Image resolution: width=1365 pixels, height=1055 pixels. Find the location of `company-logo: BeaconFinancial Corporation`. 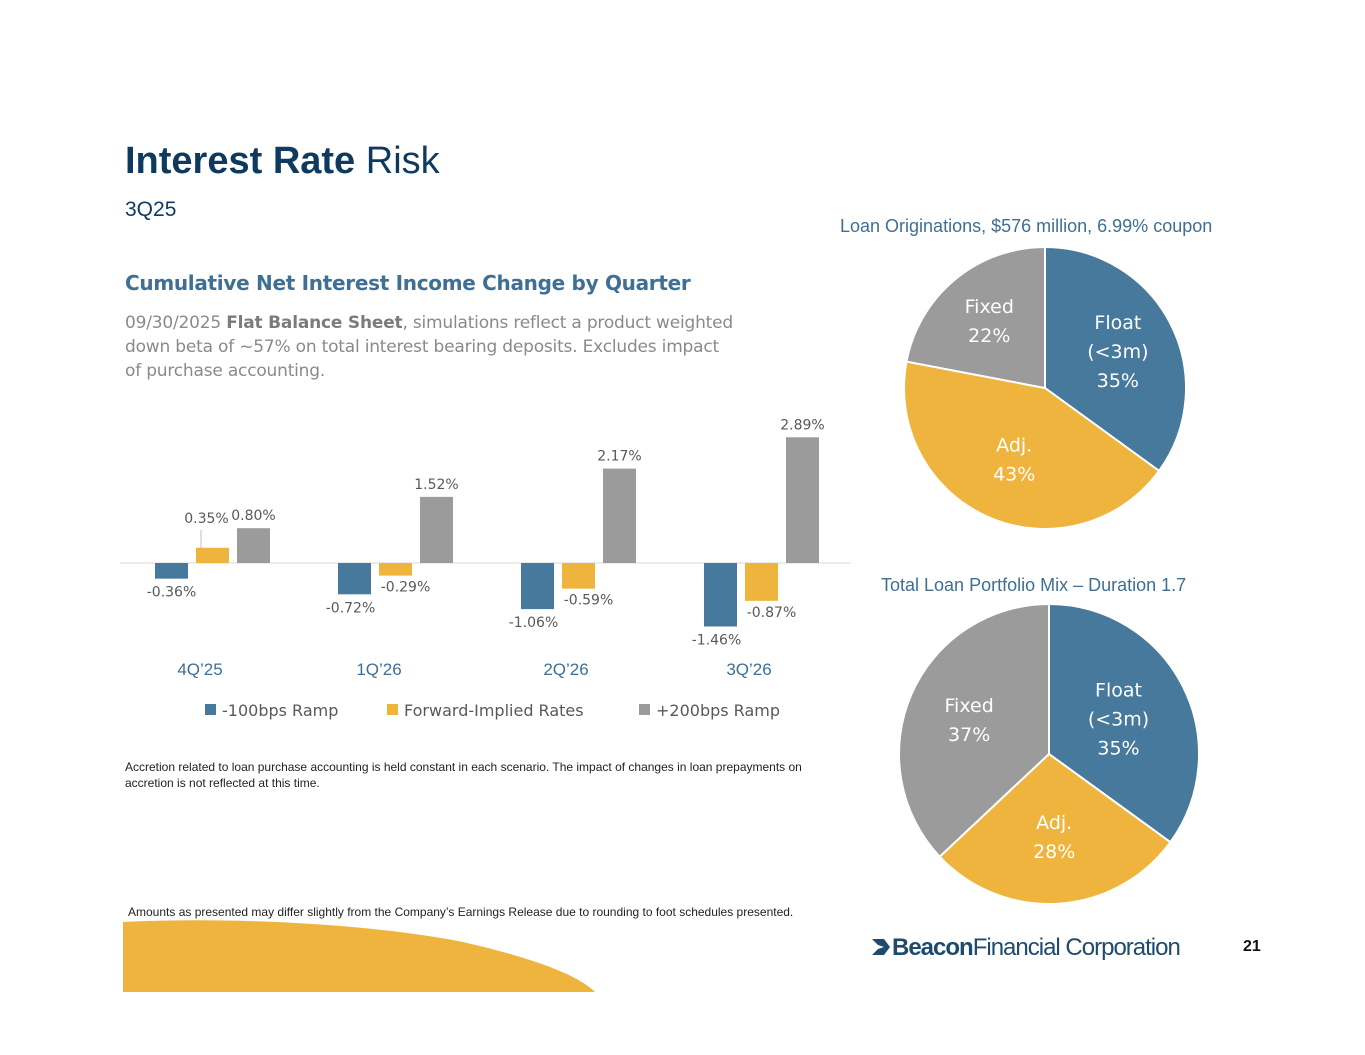

company-logo: BeaconFinancial Corporation is located at coordinates (1025, 948).